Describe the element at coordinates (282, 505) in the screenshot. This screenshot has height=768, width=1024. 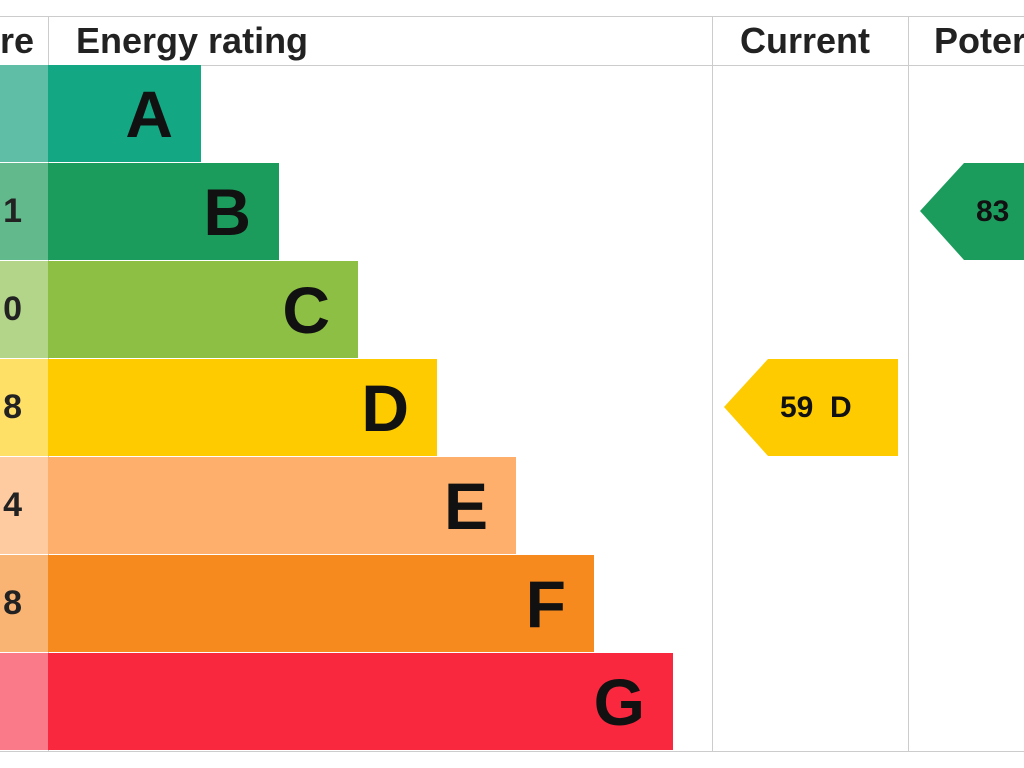
I see `rating-bar: E` at that location.